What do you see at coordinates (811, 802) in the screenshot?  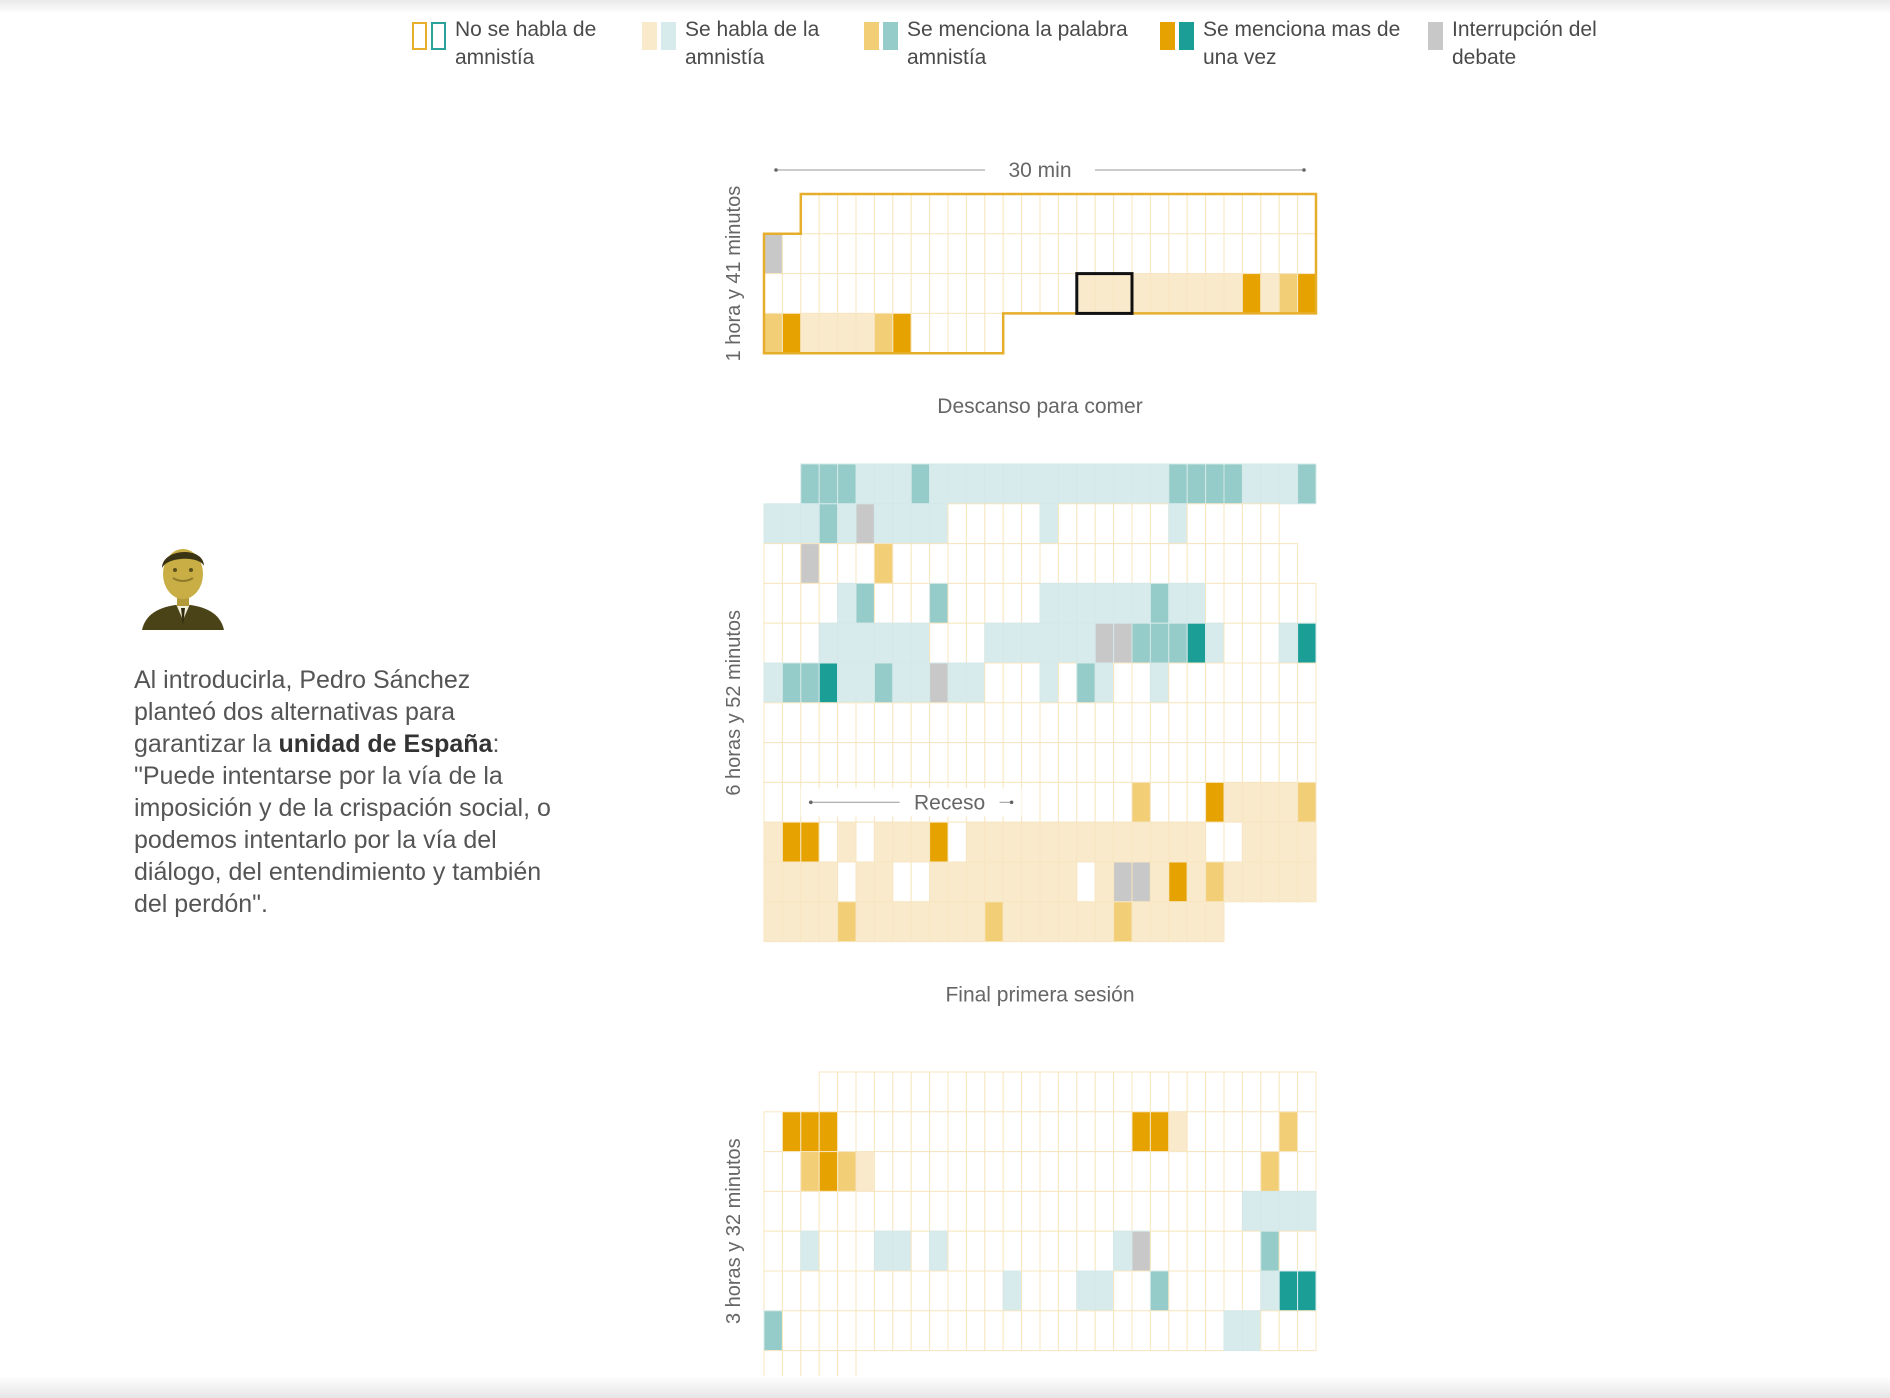 I see `inner-end-left` at bounding box center [811, 802].